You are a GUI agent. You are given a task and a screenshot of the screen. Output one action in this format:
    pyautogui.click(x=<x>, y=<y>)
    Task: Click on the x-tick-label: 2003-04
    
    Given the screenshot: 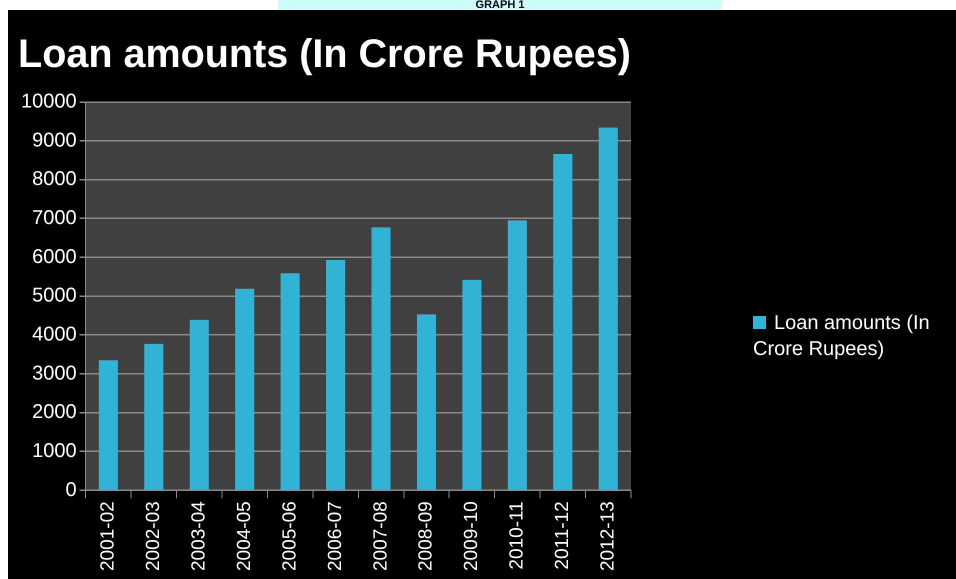 What is the action you would take?
    pyautogui.click(x=199, y=536)
    